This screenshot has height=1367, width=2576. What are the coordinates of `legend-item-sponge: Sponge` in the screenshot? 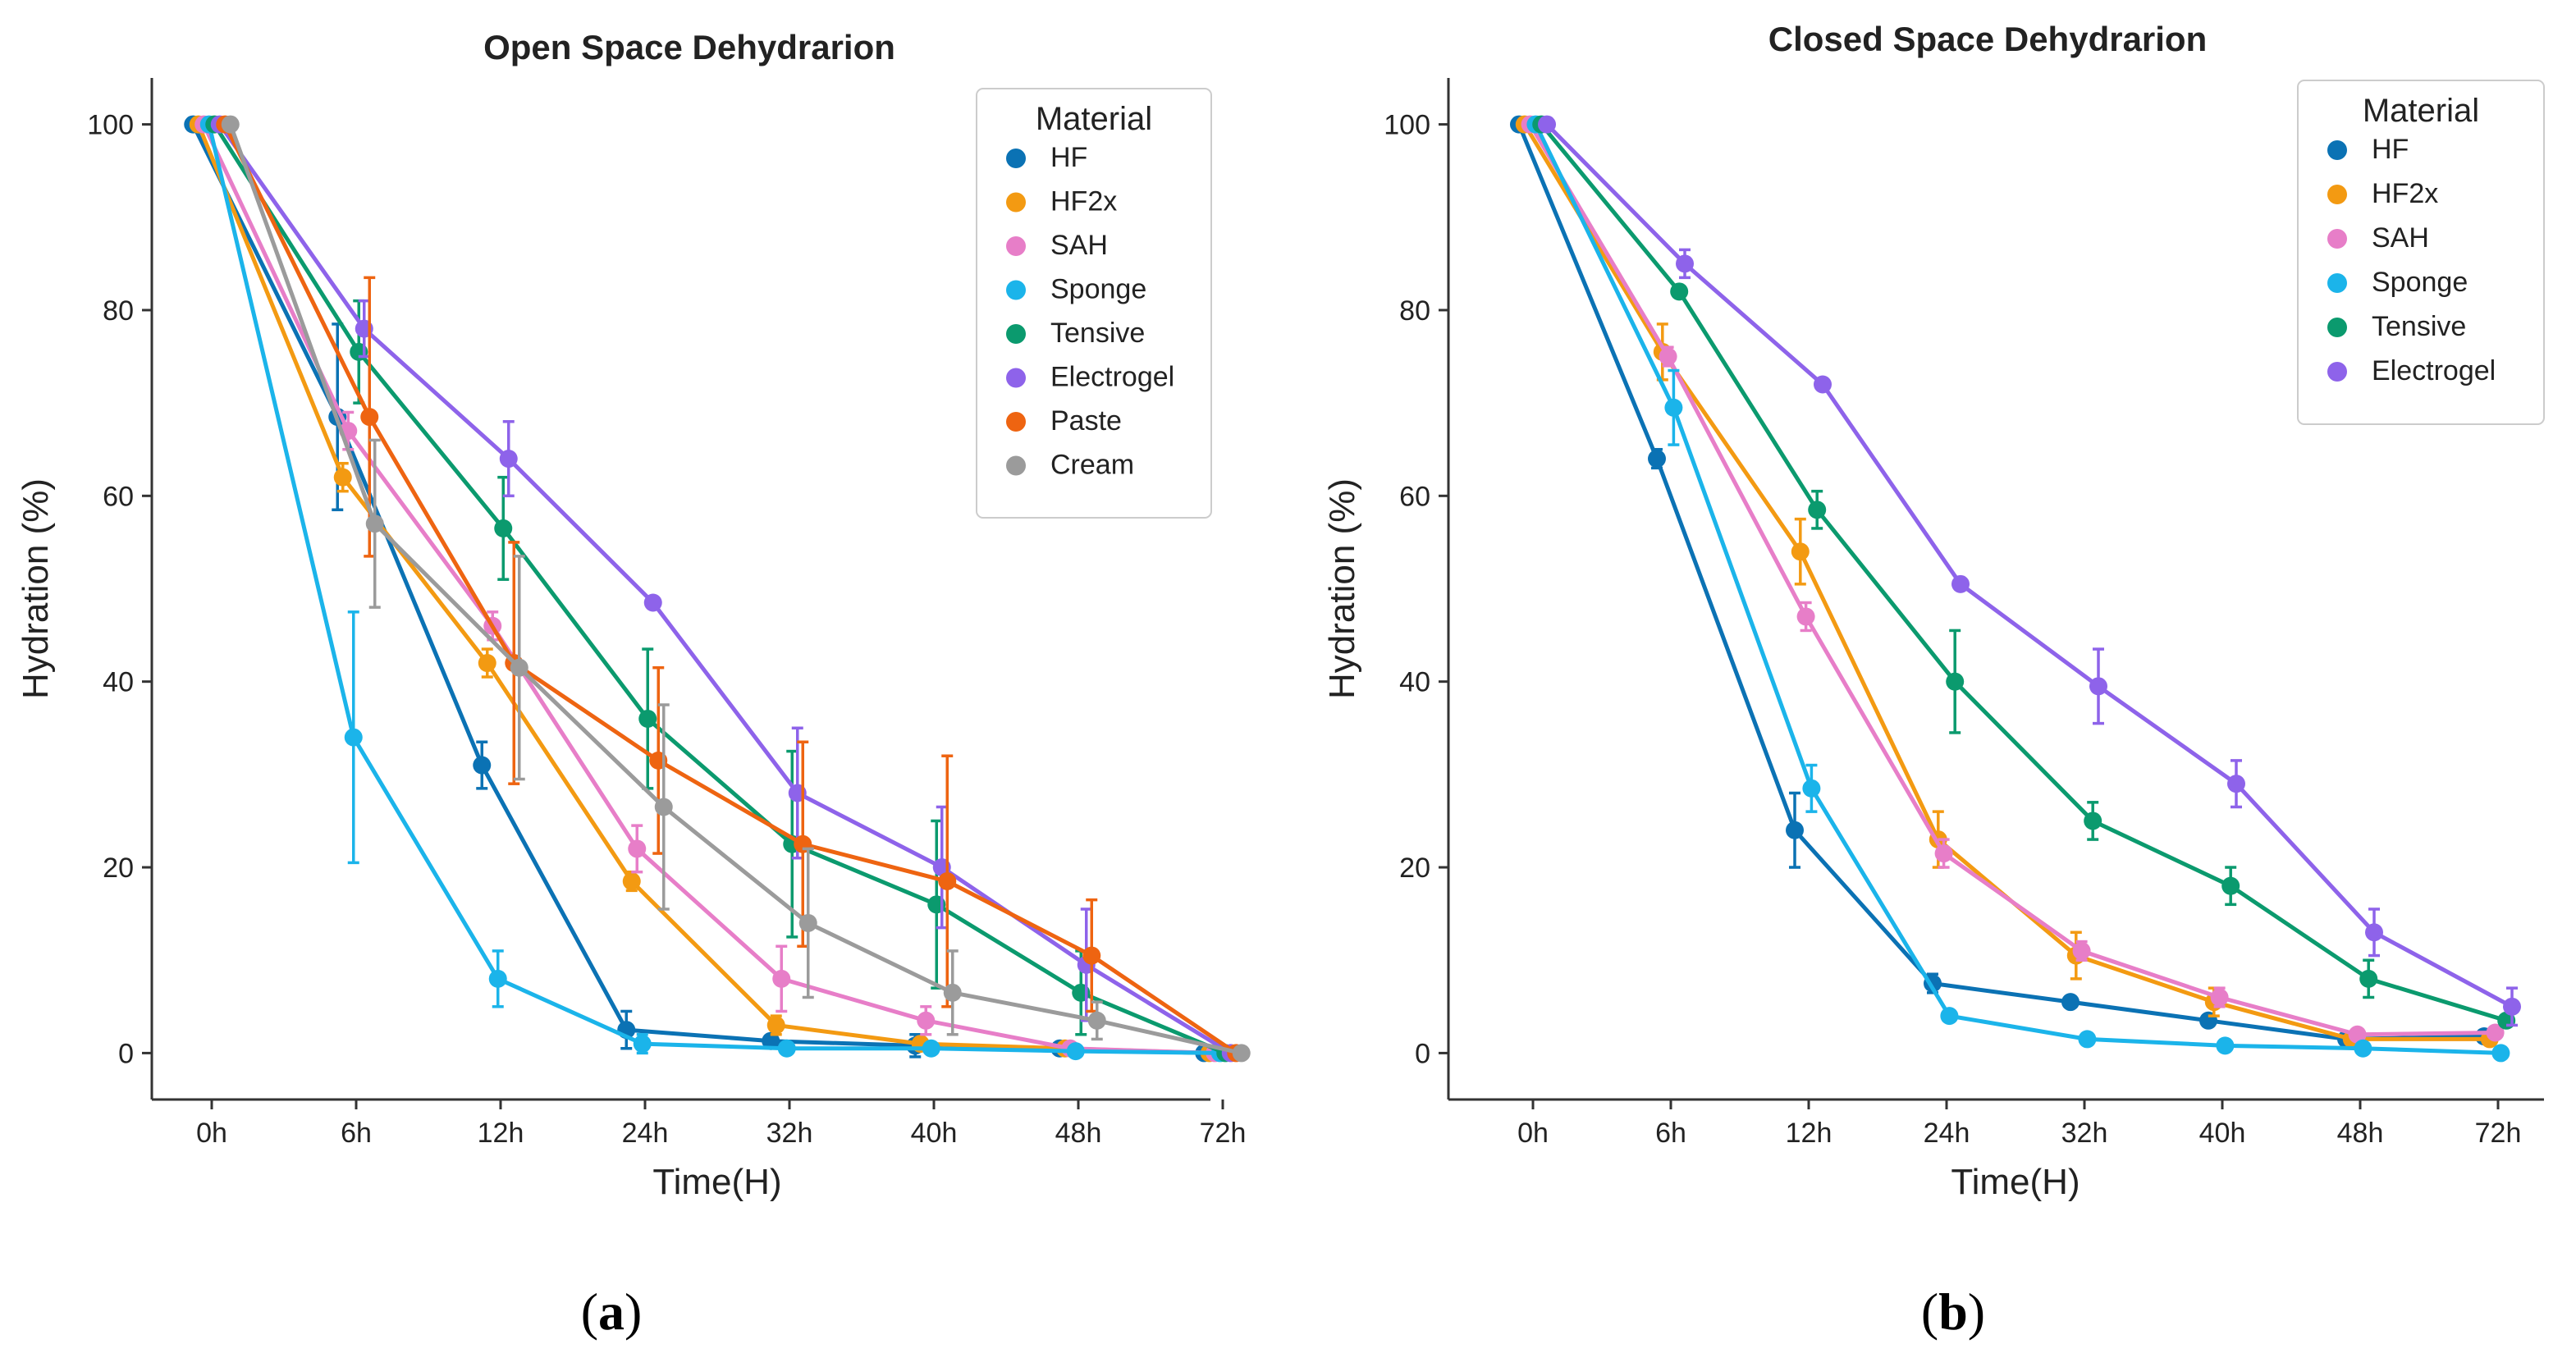 It's located at (1076, 289).